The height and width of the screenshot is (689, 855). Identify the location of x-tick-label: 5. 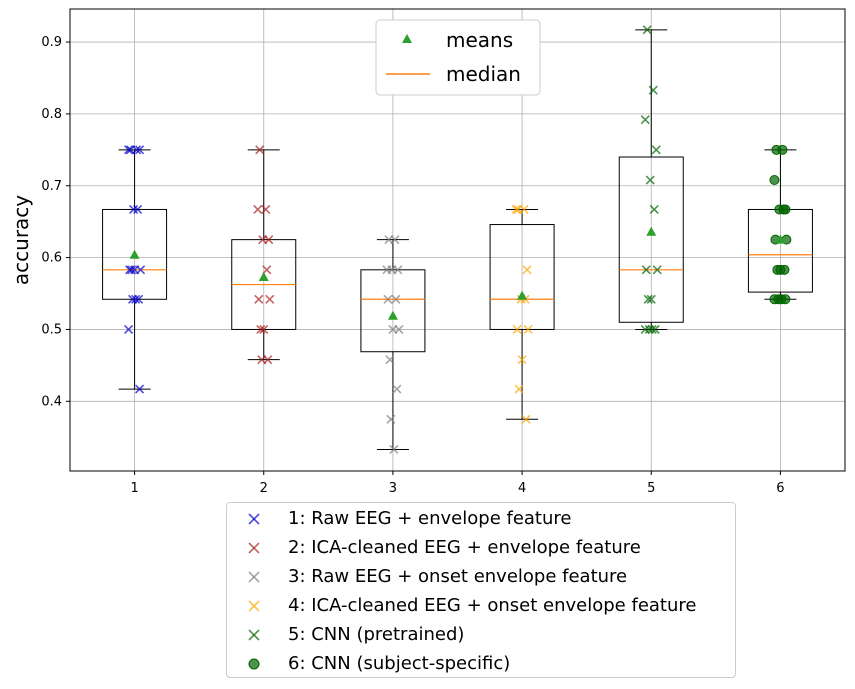
(651, 488).